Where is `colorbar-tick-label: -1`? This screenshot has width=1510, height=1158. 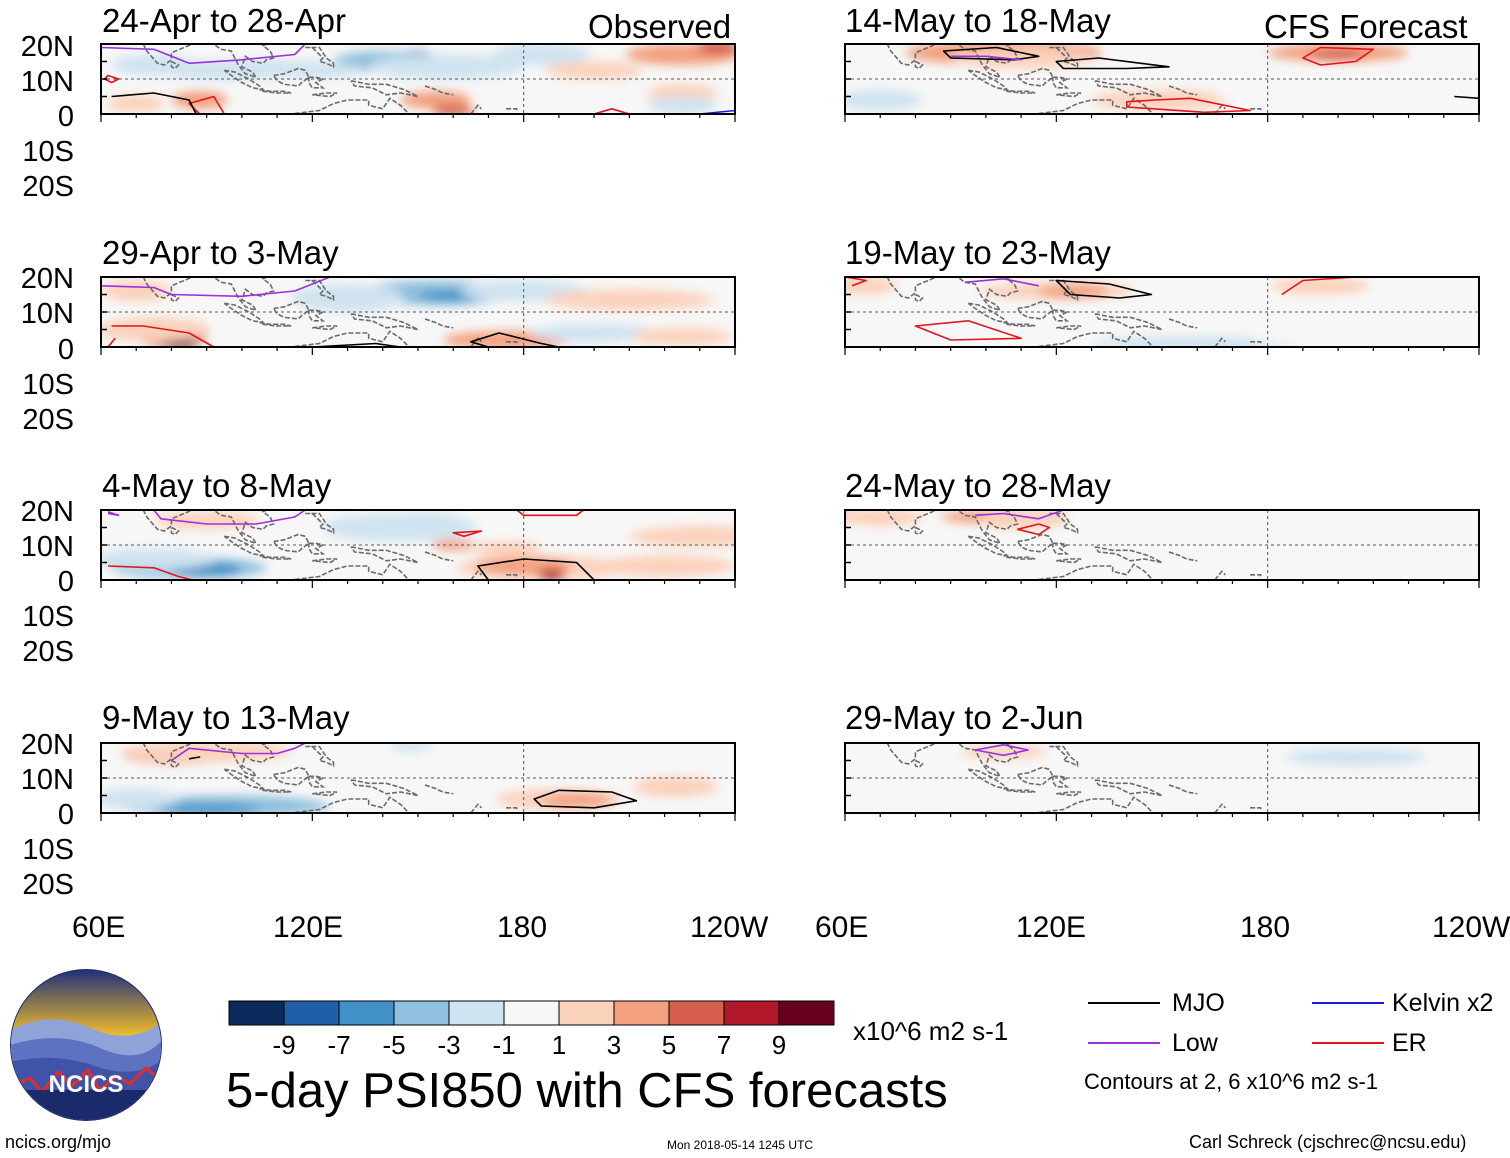 colorbar-tick-label: -1 is located at coordinates (504, 1045).